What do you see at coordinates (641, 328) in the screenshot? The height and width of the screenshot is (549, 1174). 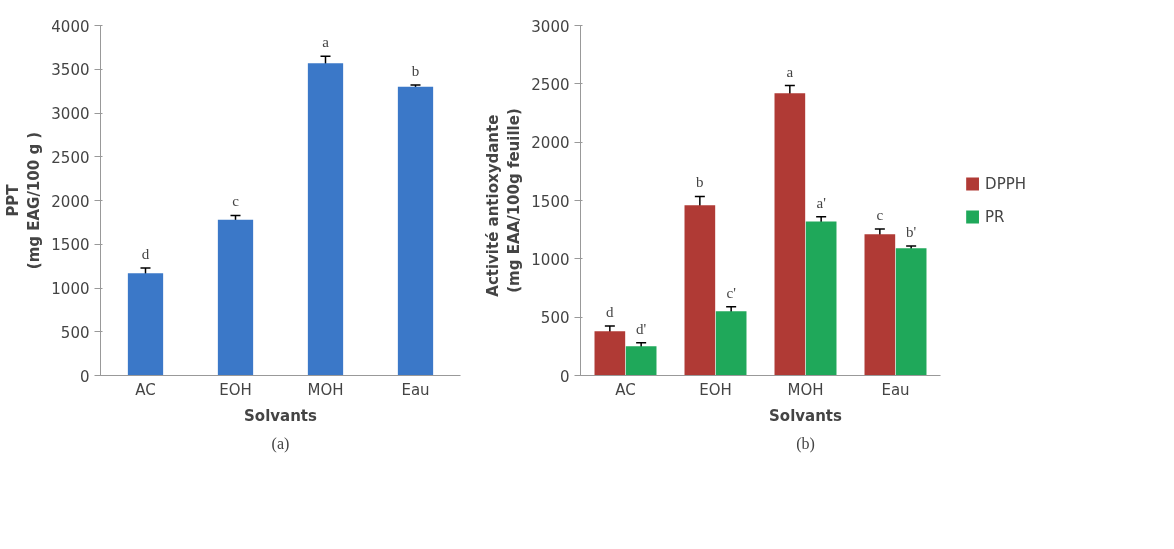 I see `data-label: d'` at bounding box center [641, 328].